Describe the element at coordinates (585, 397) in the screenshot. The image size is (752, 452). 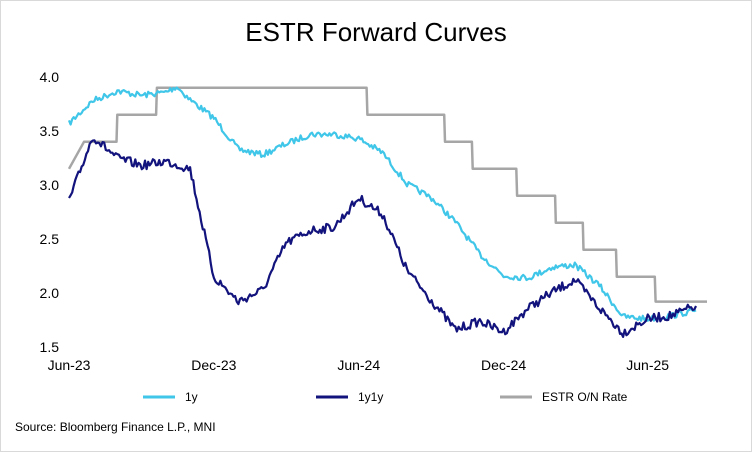
I see `legend-label: ESTR O/N Rate` at that location.